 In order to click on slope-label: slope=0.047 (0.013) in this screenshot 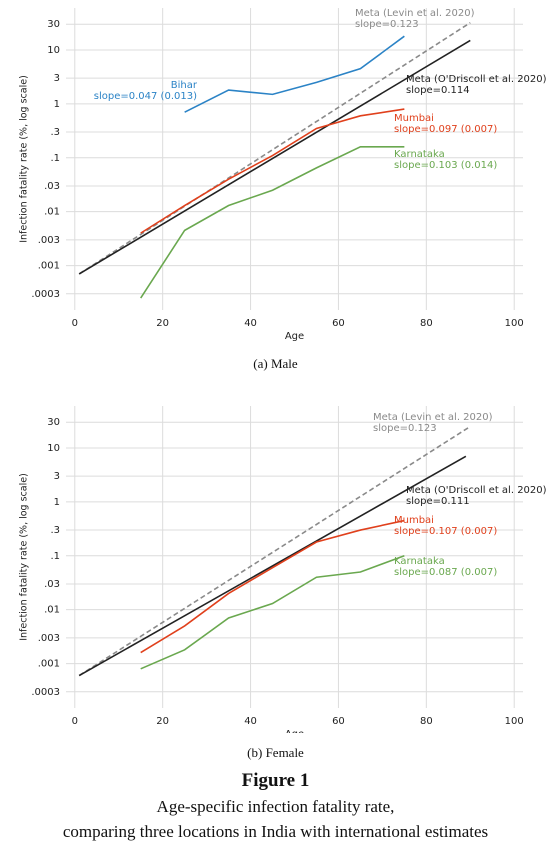, I will do `click(145, 96)`.